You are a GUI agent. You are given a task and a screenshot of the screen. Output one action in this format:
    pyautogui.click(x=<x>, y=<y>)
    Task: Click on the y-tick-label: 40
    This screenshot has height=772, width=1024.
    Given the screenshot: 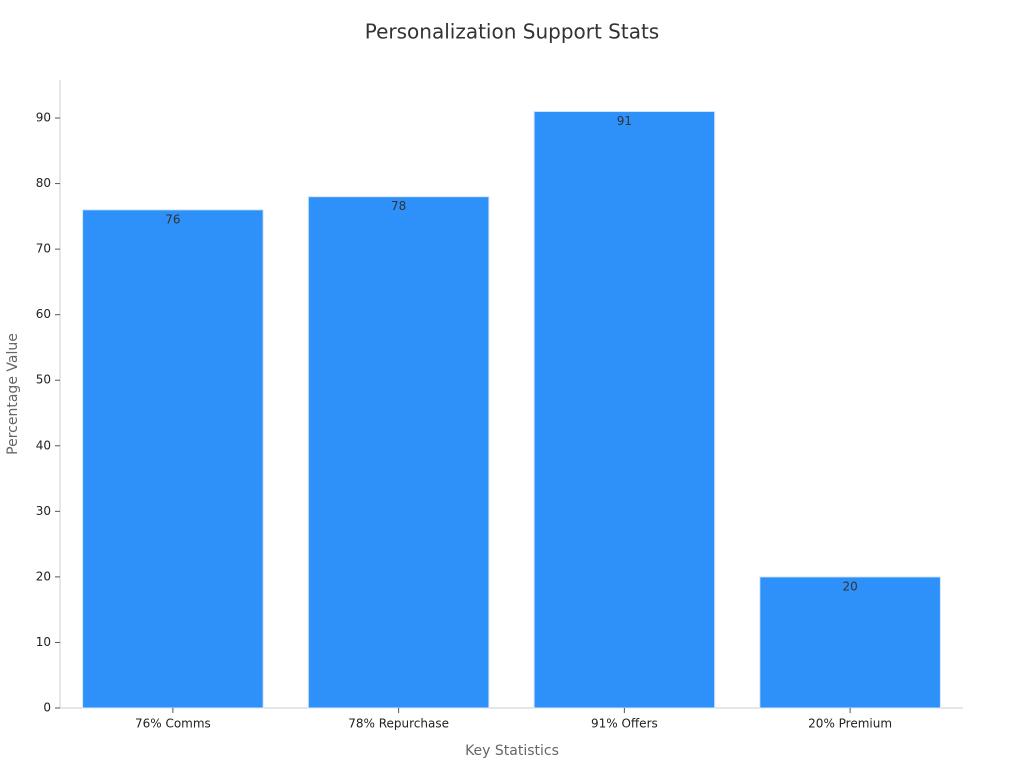 What is the action you would take?
    pyautogui.click(x=43, y=445)
    